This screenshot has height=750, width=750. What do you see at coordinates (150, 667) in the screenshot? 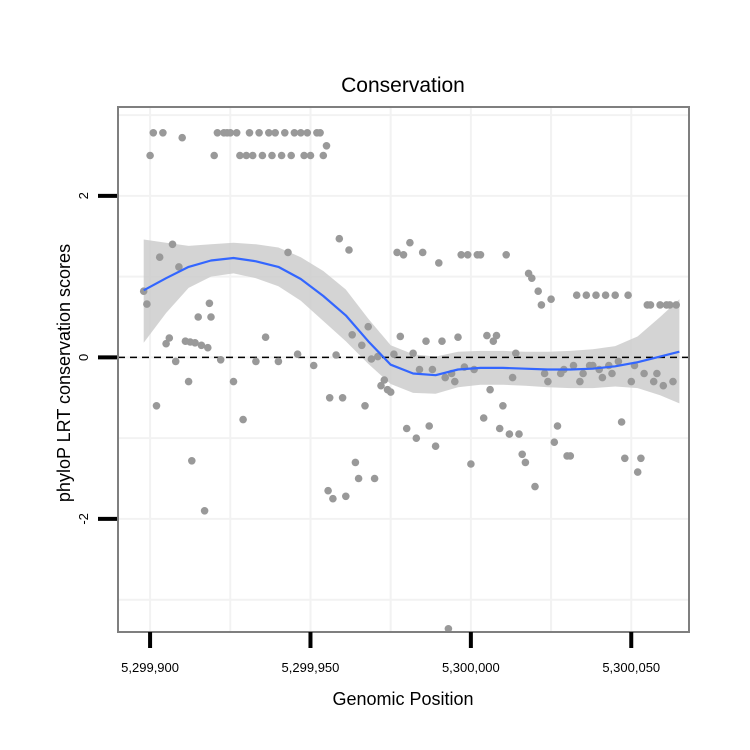
I see `x-tick-label: 5,299,900` at bounding box center [150, 667].